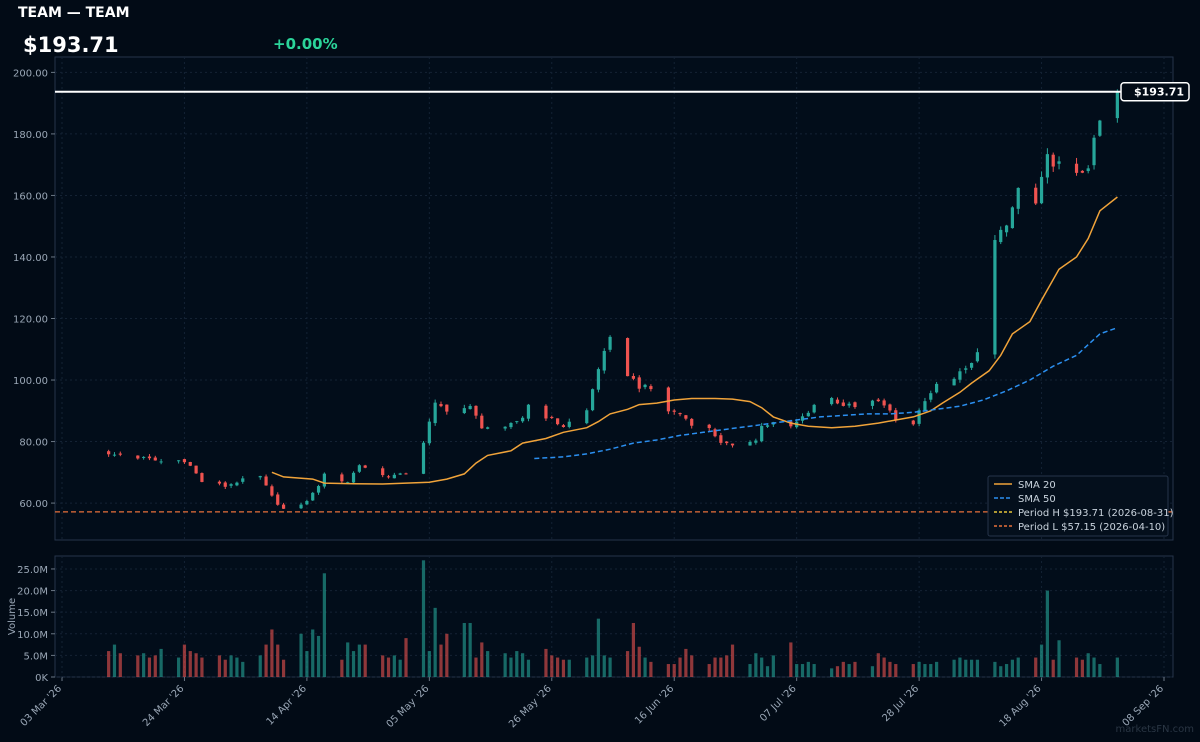 This screenshot has height=742, width=1200. I want to click on legend-entry: Period H $193.71 (2026-08-31), so click(1096, 513).